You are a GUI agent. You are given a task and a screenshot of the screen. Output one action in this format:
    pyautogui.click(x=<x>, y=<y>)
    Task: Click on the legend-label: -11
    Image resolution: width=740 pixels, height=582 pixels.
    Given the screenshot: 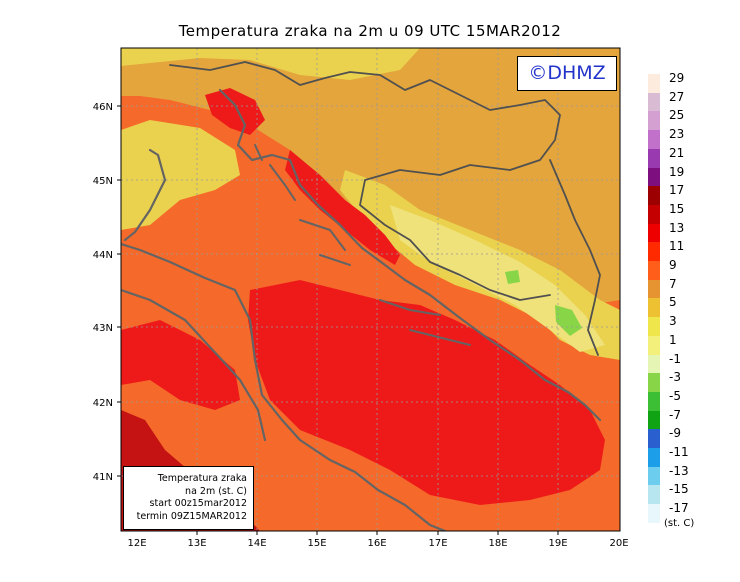 What is the action you would take?
    pyautogui.click(x=679, y=452)
    